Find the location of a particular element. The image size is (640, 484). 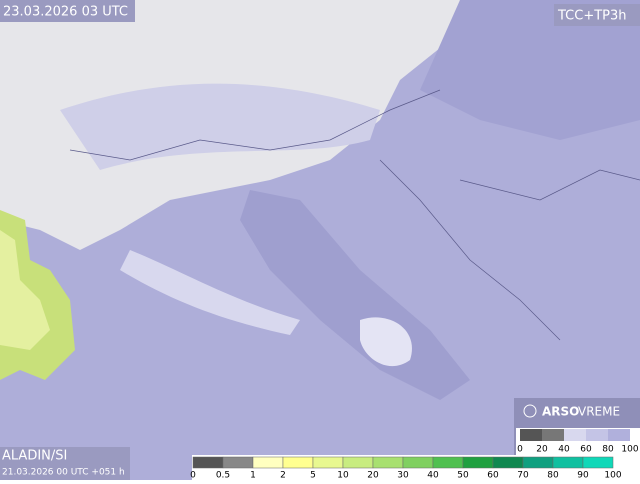

date-box is located at coordinates (67, 11).